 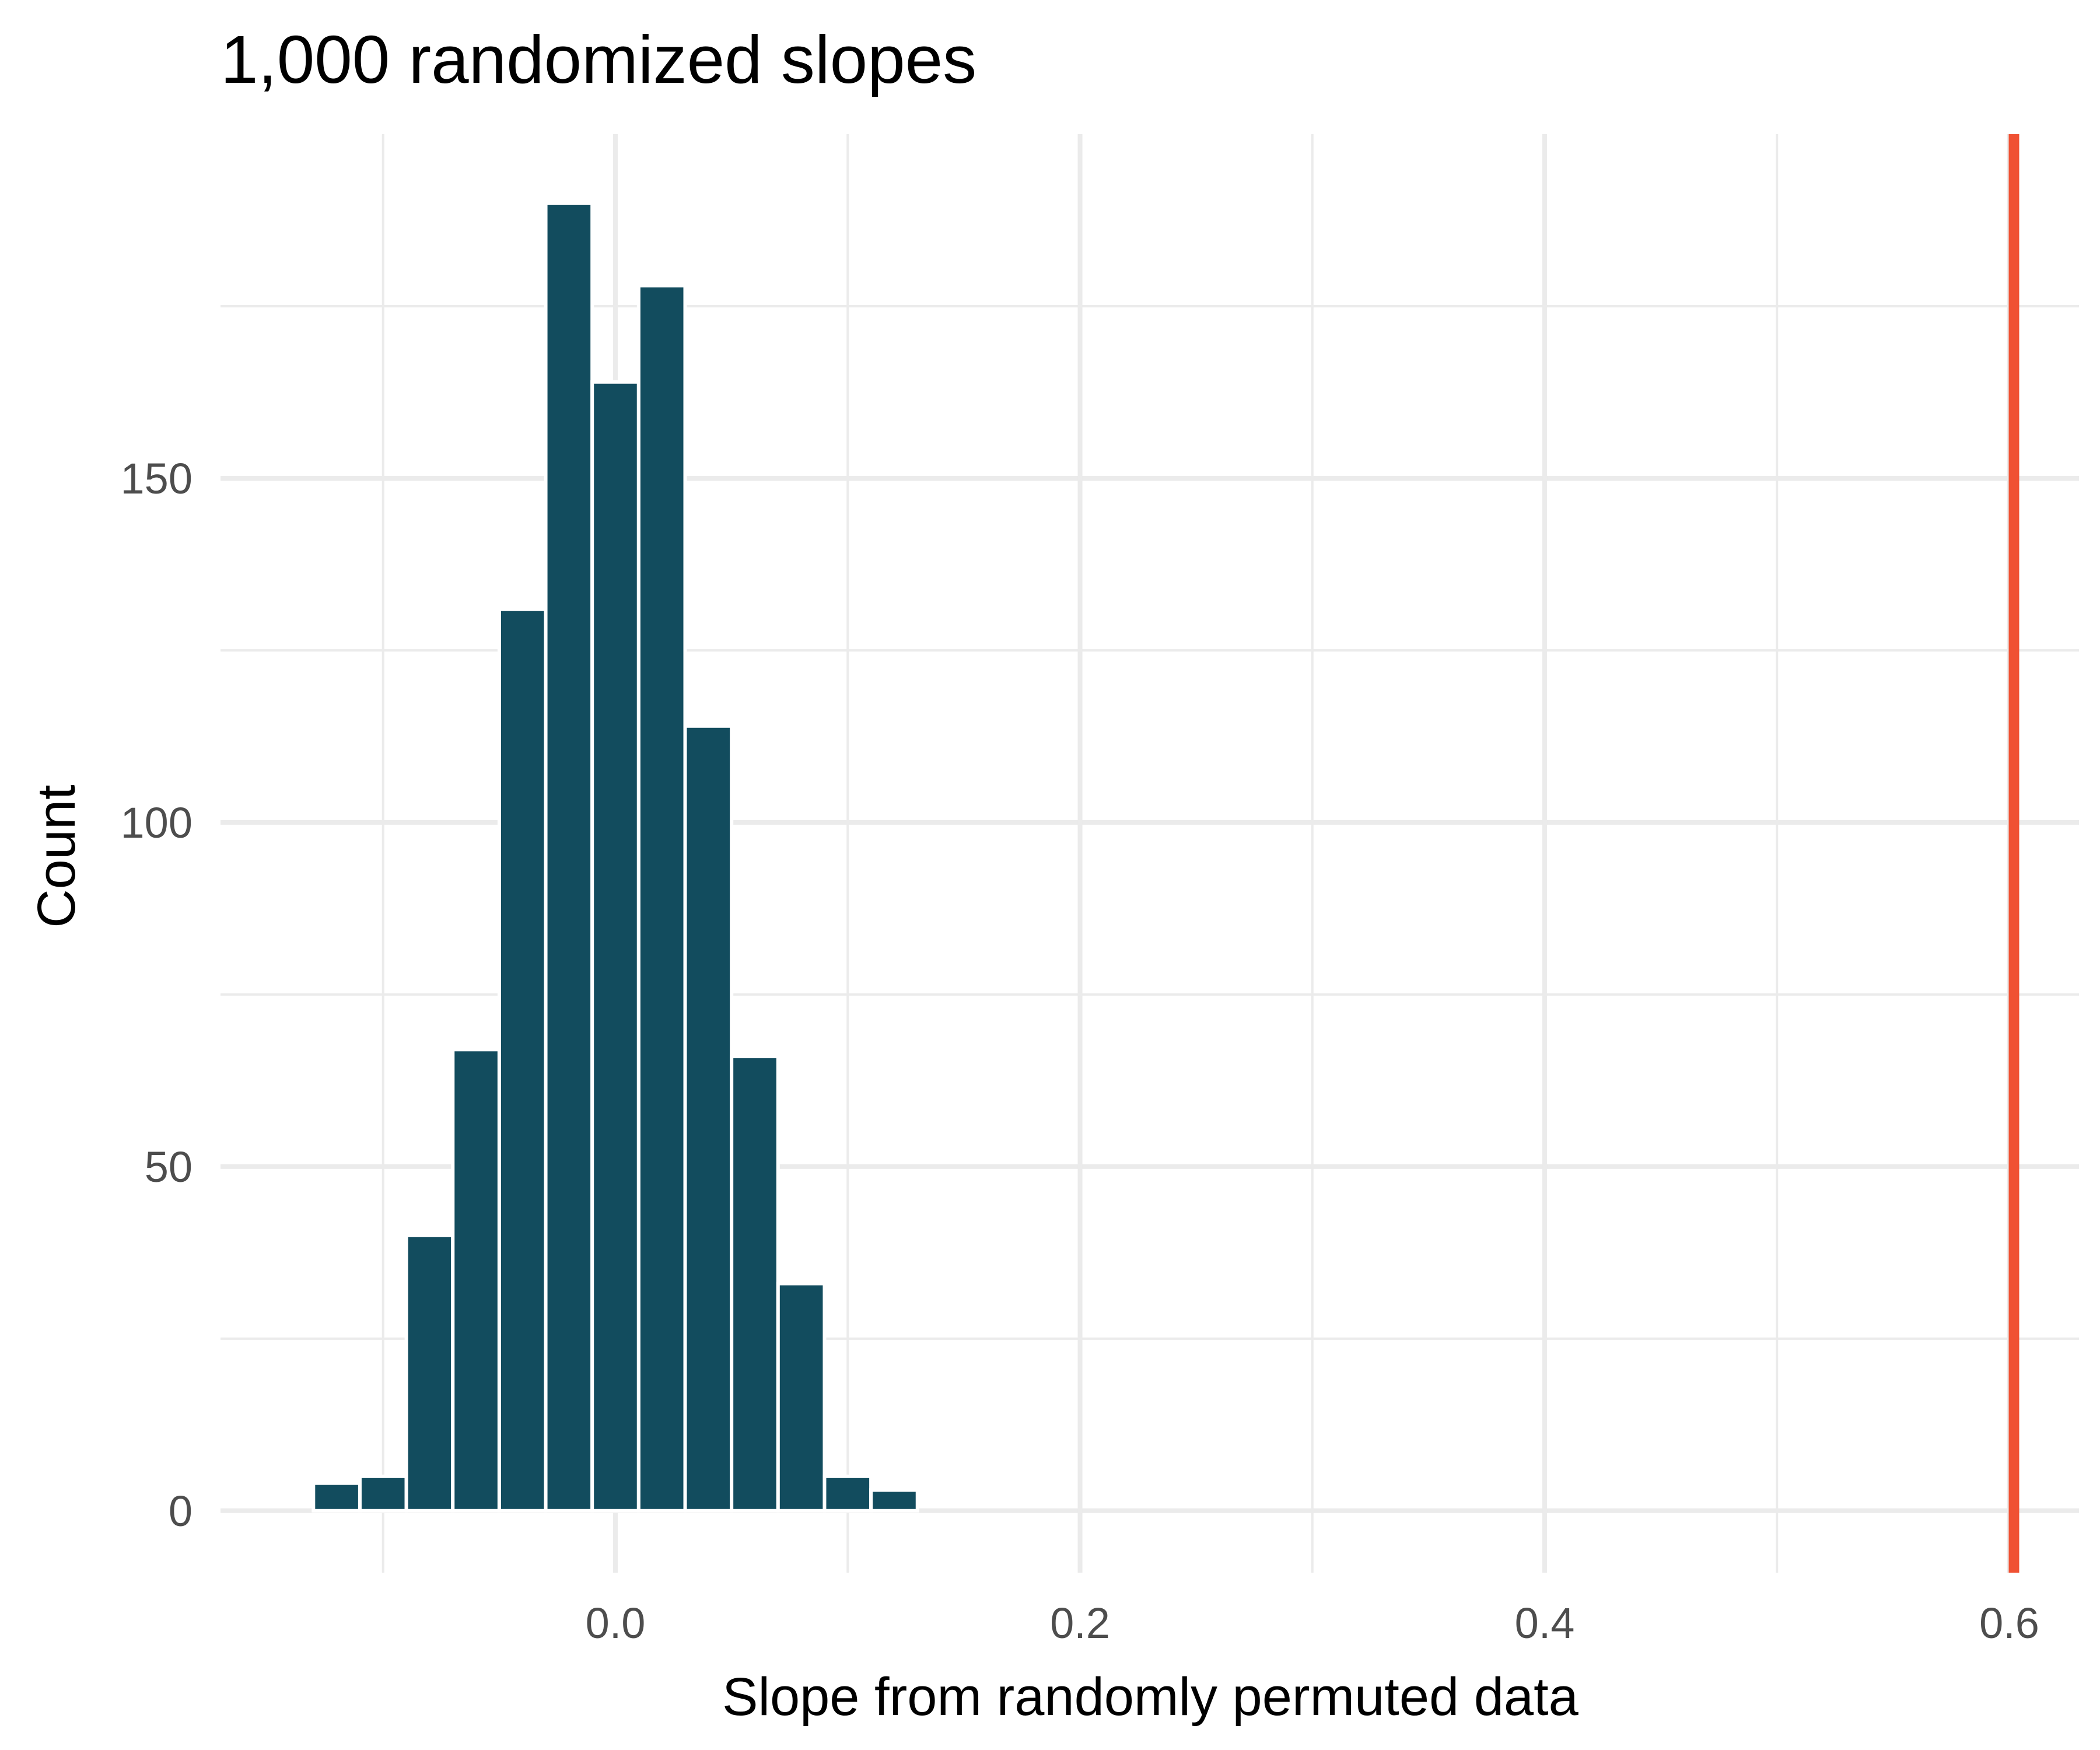 What do you see at coordinates (1545, 1623) in the screenshot?
I see `x-tick-label: 0.4` at bounding box center [1545, 1623].